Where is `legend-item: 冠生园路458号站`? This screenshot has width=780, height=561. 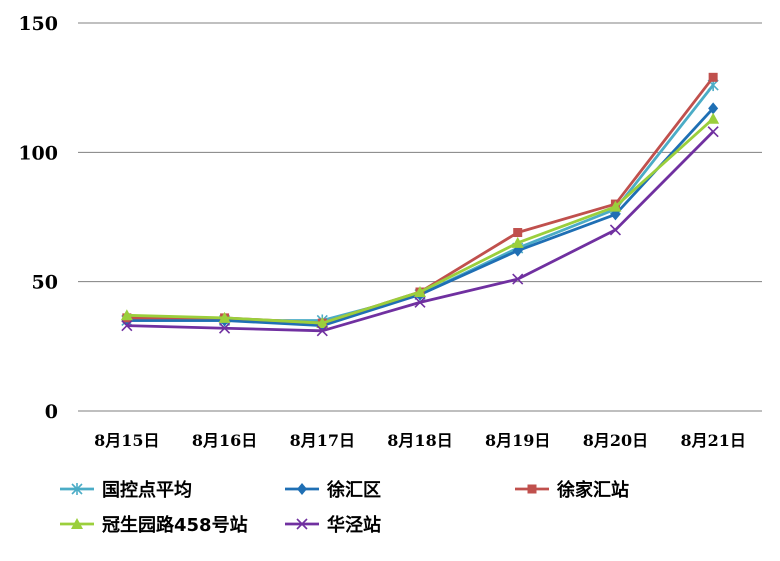
legend-item: 冠生园路458号站 is located at coordinates (154, 525).